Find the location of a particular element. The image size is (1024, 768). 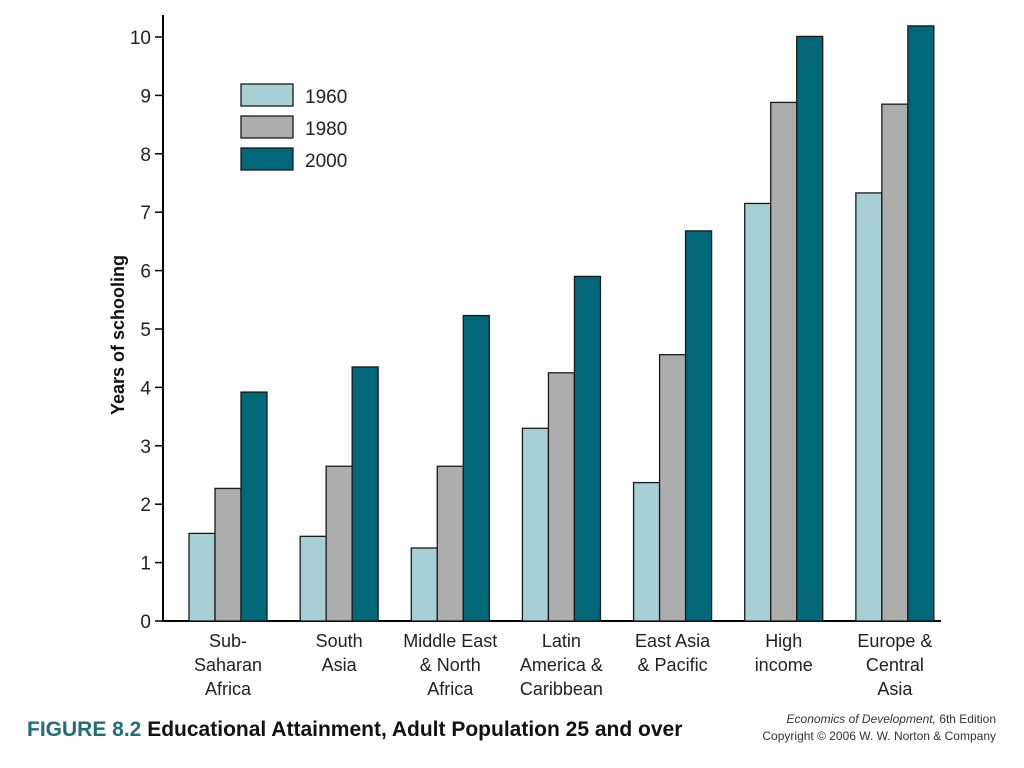

legend-swatch-1960 is located at coordinates (267, 95).